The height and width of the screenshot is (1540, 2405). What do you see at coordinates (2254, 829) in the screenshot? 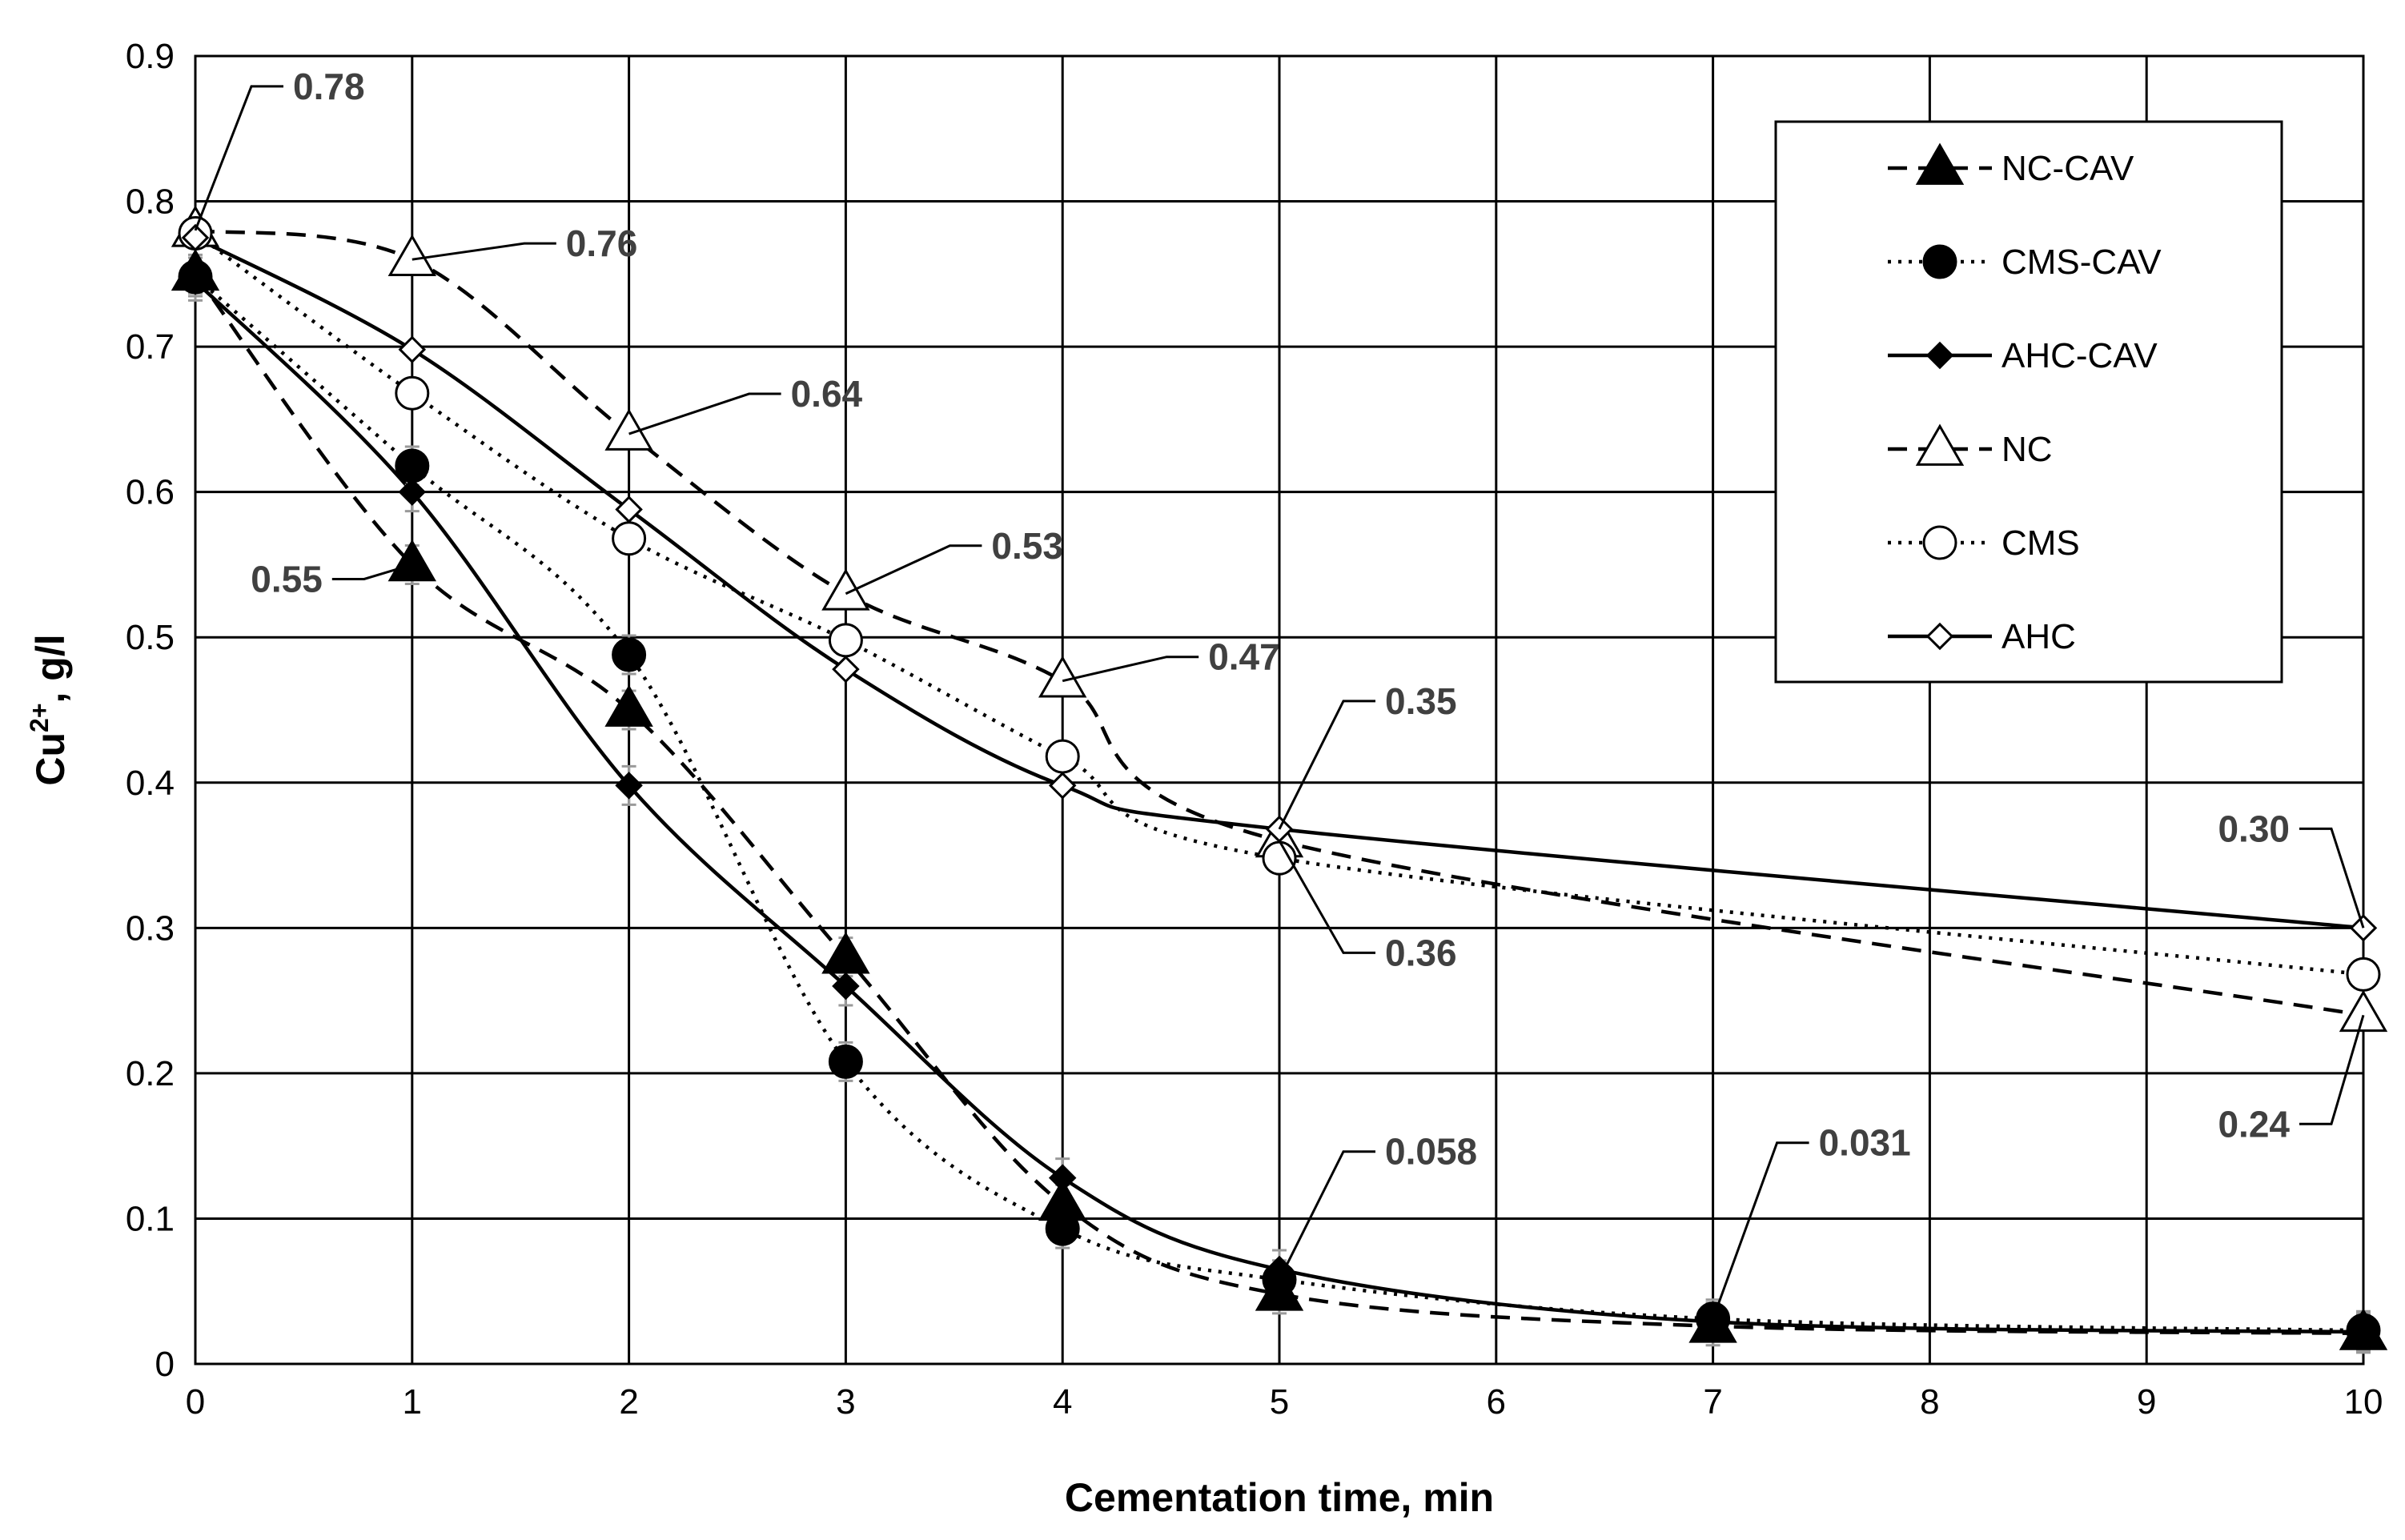
I see `annotation-label: 0.30` at bounding box center [2254, 829].